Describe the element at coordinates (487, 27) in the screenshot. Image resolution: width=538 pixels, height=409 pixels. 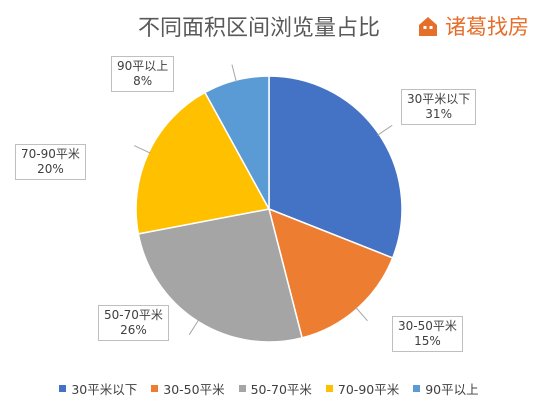
I see `logo-text: 诸葛找房` at that location.